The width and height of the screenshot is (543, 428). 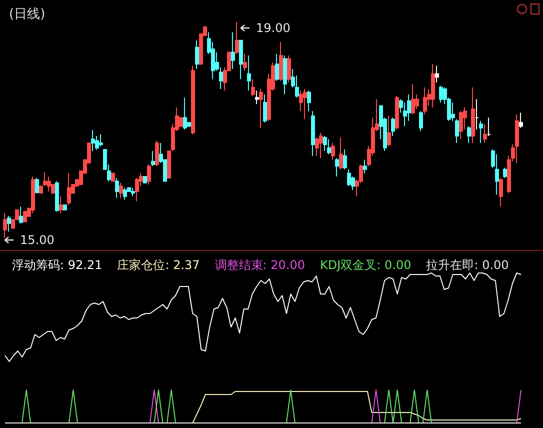 What do you see at coordinates (260, 265) in the screenshot?
I see `text: 调整结束: 20.00` at bounding box center [260, 265].